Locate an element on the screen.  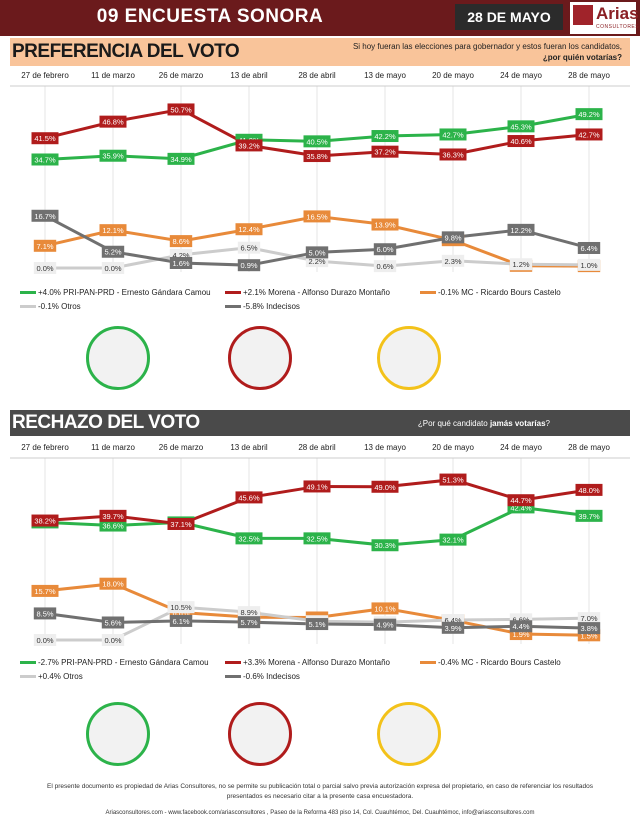
data-label: 12.1% is located at coordinates (113, 230).